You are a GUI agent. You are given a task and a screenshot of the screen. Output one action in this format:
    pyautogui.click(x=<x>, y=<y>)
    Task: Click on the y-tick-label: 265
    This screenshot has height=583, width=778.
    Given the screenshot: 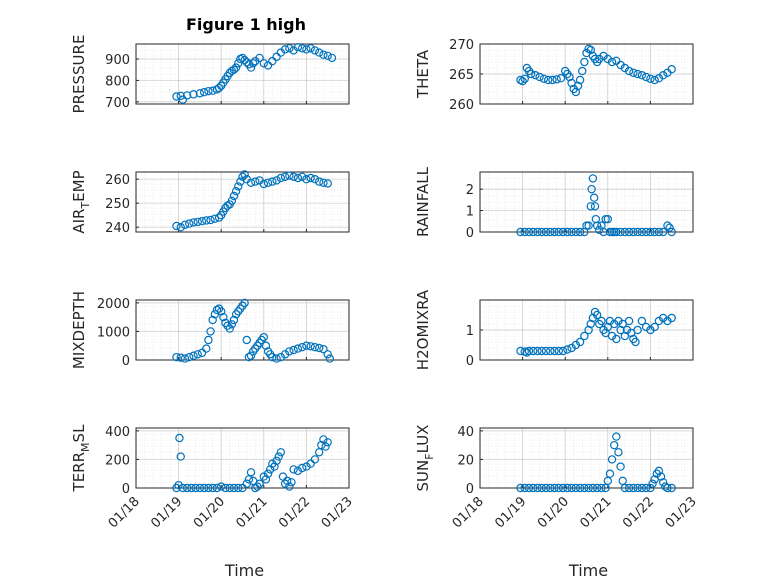 What is the action you would take?
    pyautogui.click(x=461, y=75)
    